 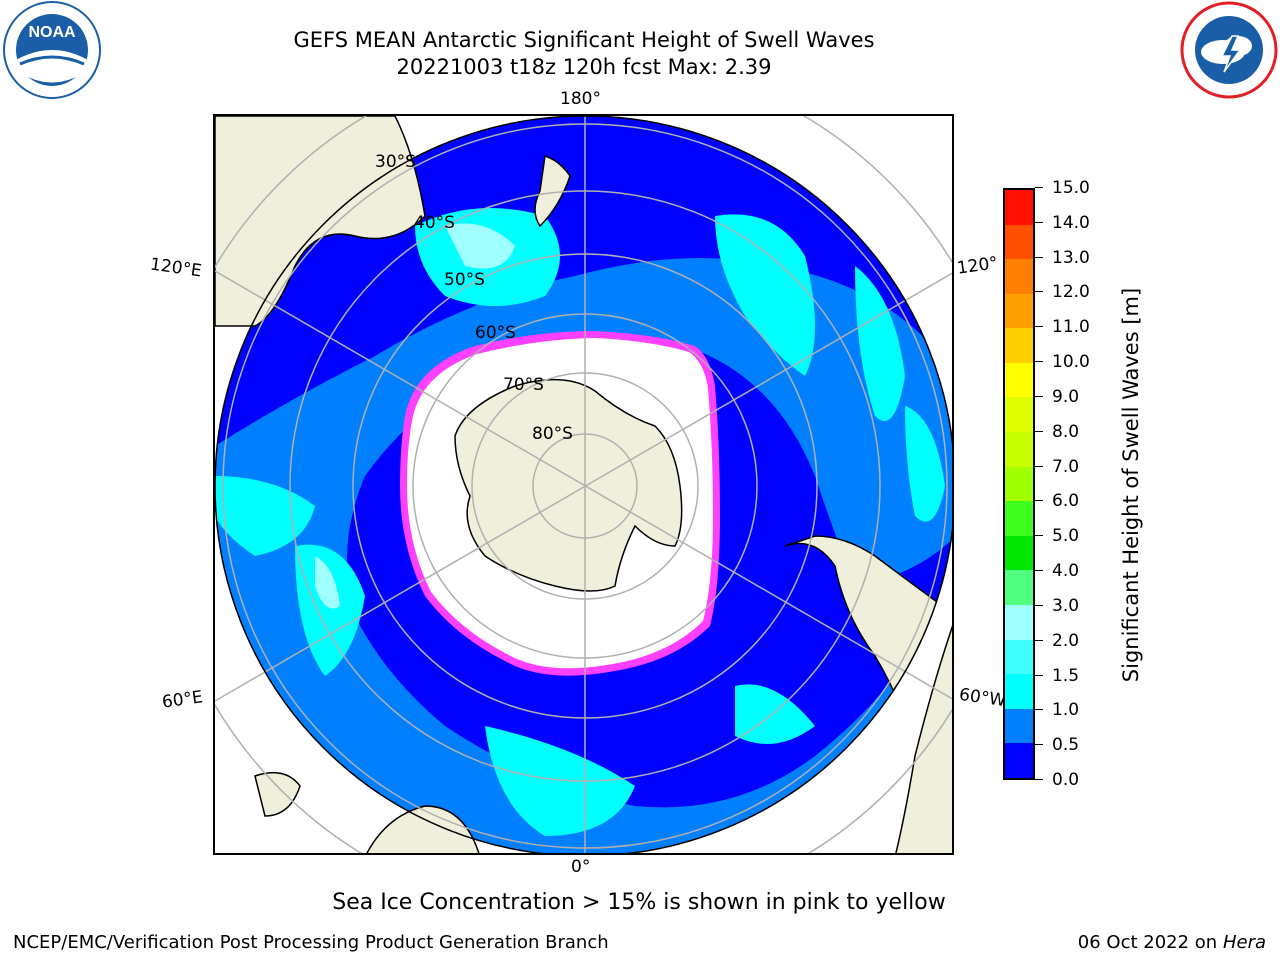 What do you see at coordinates (1071, 257) in the screenshot?
I see `colorbar-tick-label: 13.0` at bounding box center [1071, 257].